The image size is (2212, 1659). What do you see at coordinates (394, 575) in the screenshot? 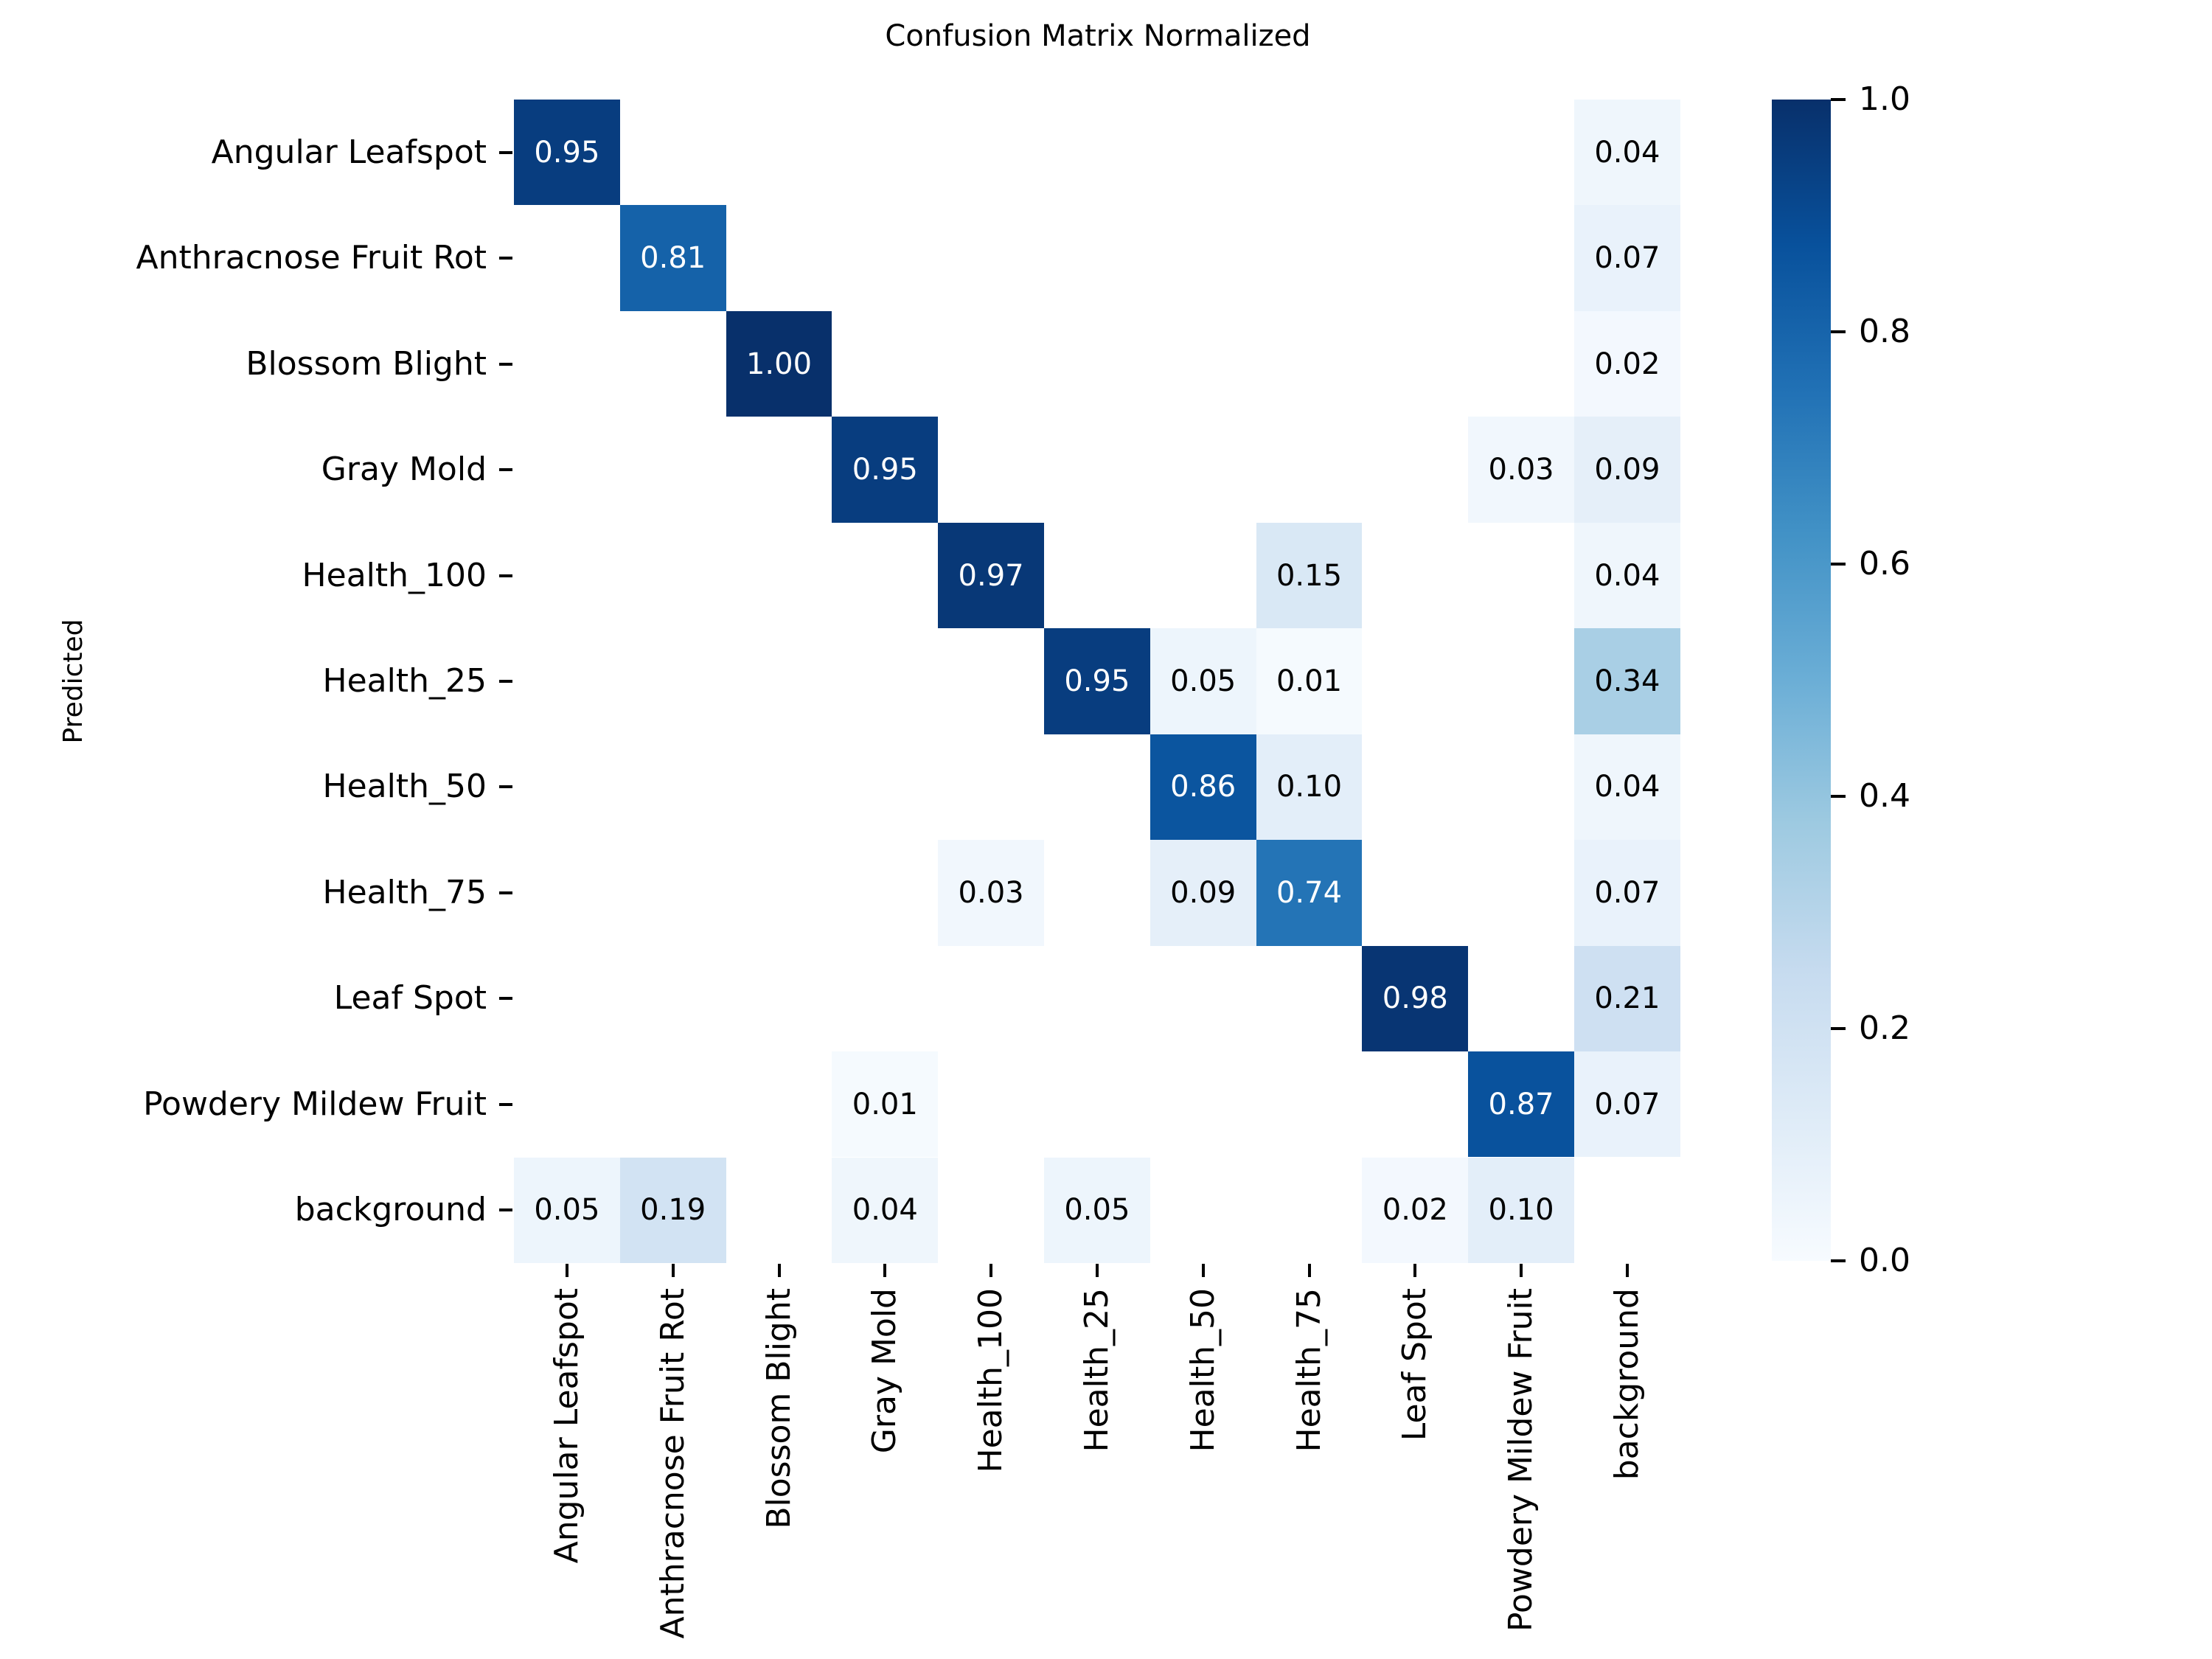
I see `y-tick-label: Health_100` at bounding box center [394, 575].